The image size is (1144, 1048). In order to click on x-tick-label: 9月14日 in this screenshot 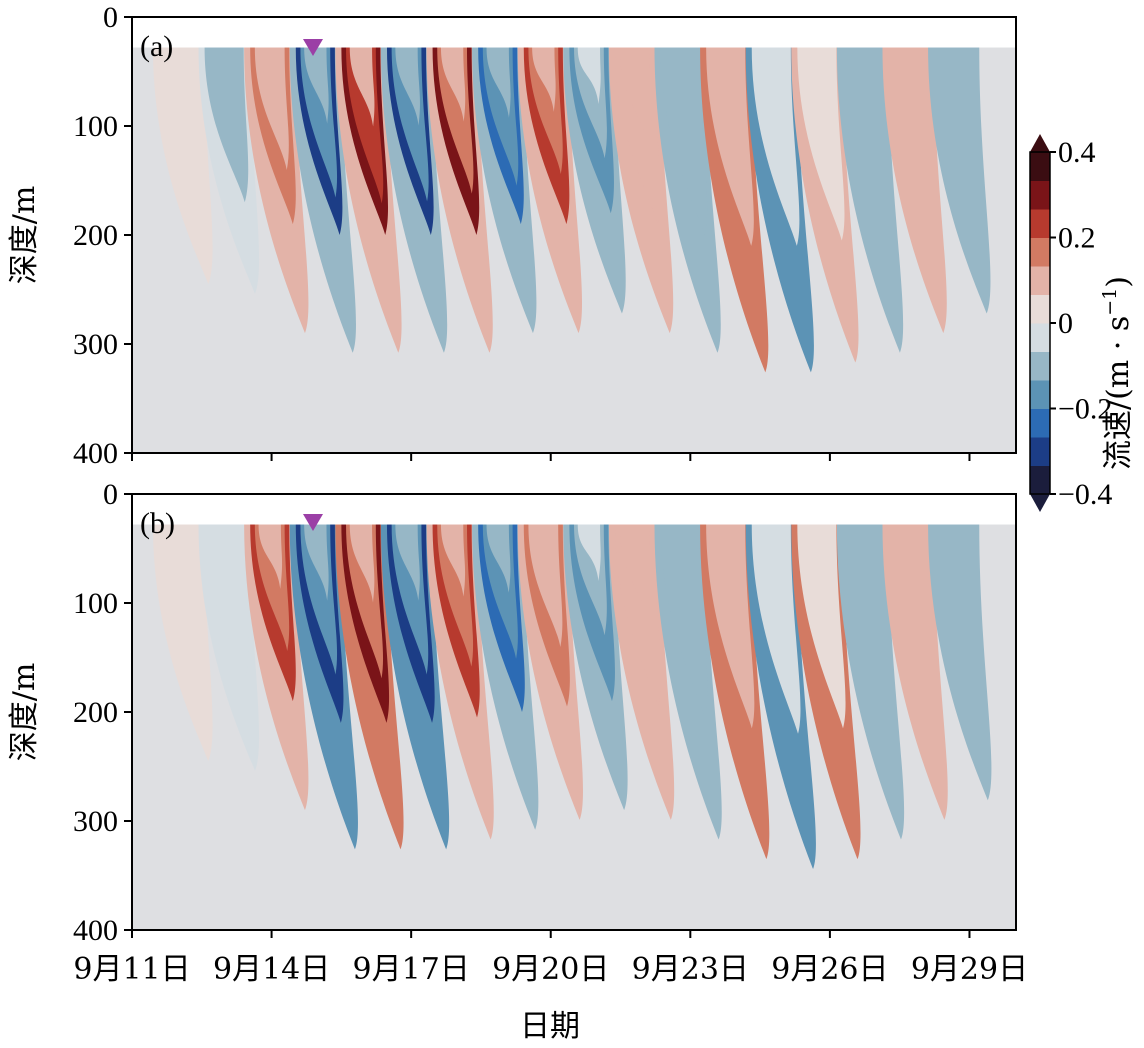, I will do `click(271, 969)`.